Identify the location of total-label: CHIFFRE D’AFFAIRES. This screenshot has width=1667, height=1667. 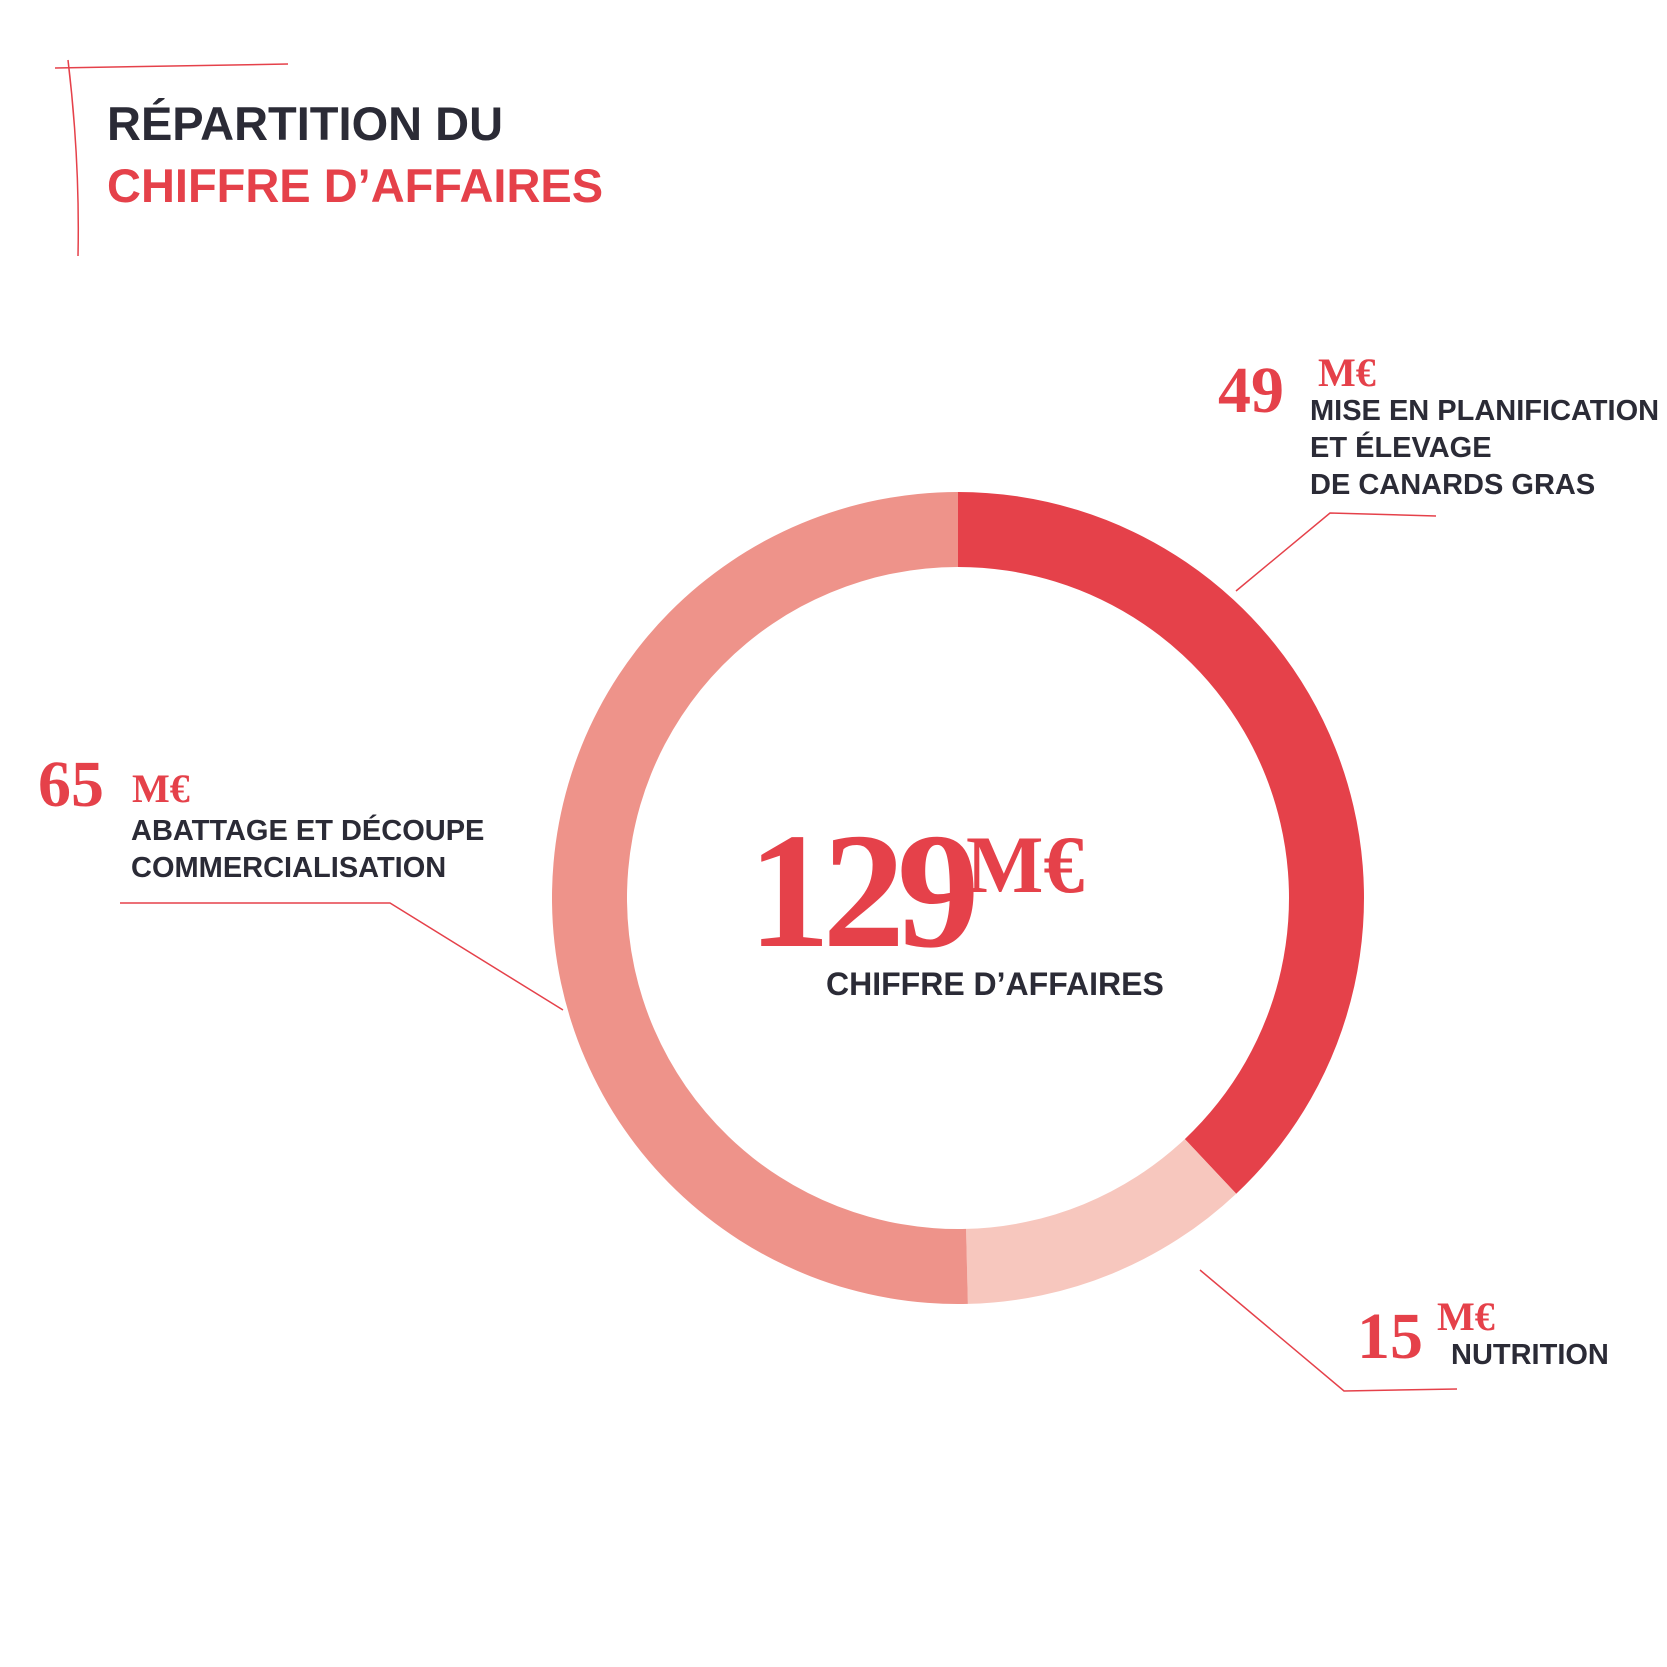
(995, 984).